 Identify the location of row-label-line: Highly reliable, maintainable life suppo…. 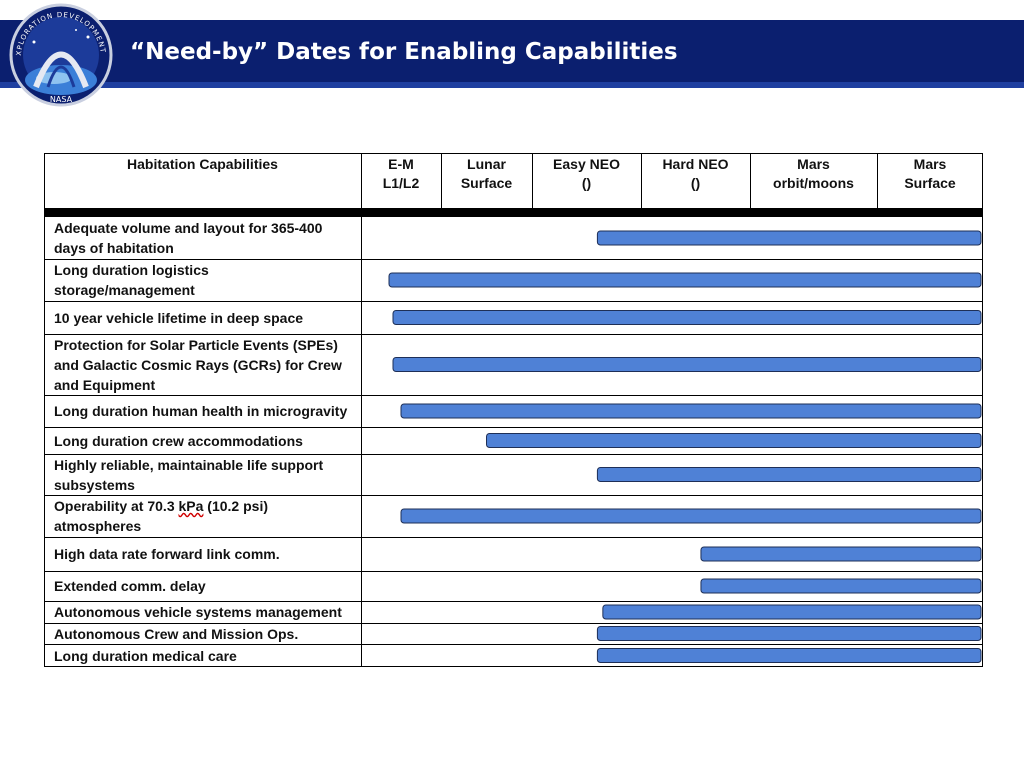
(189, 464).